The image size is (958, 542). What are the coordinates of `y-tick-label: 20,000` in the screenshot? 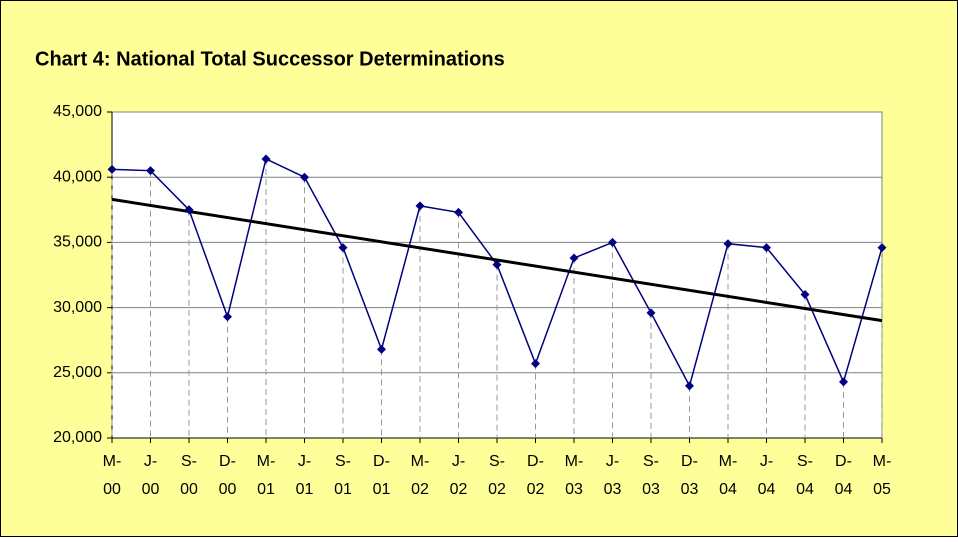 It's located at (77, 437).